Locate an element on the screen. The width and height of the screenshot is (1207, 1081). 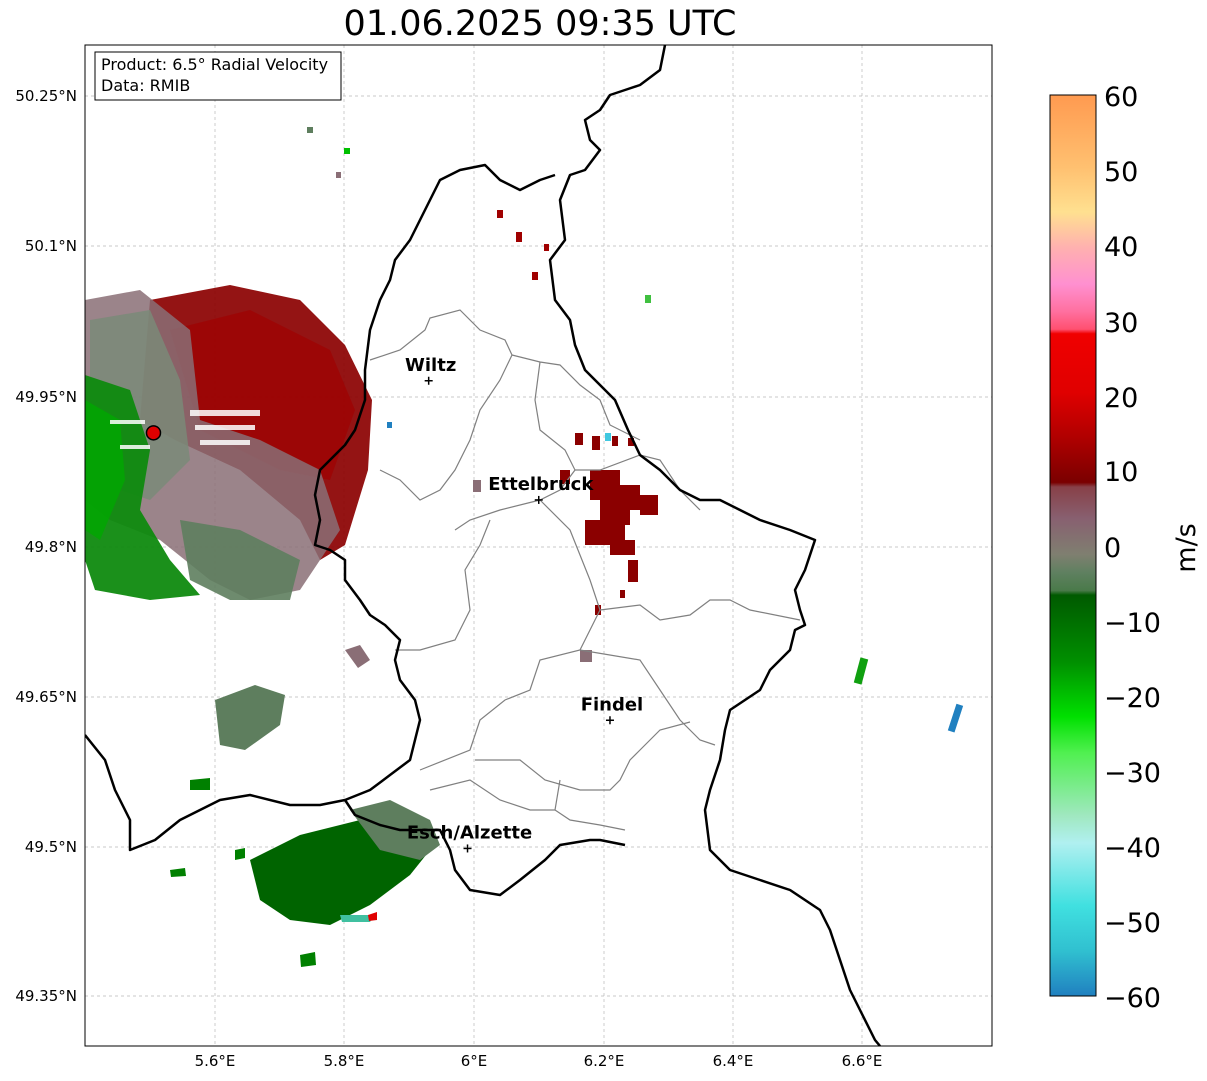
y-tick-label: 49.5°N is located at coordinates (51, 847).